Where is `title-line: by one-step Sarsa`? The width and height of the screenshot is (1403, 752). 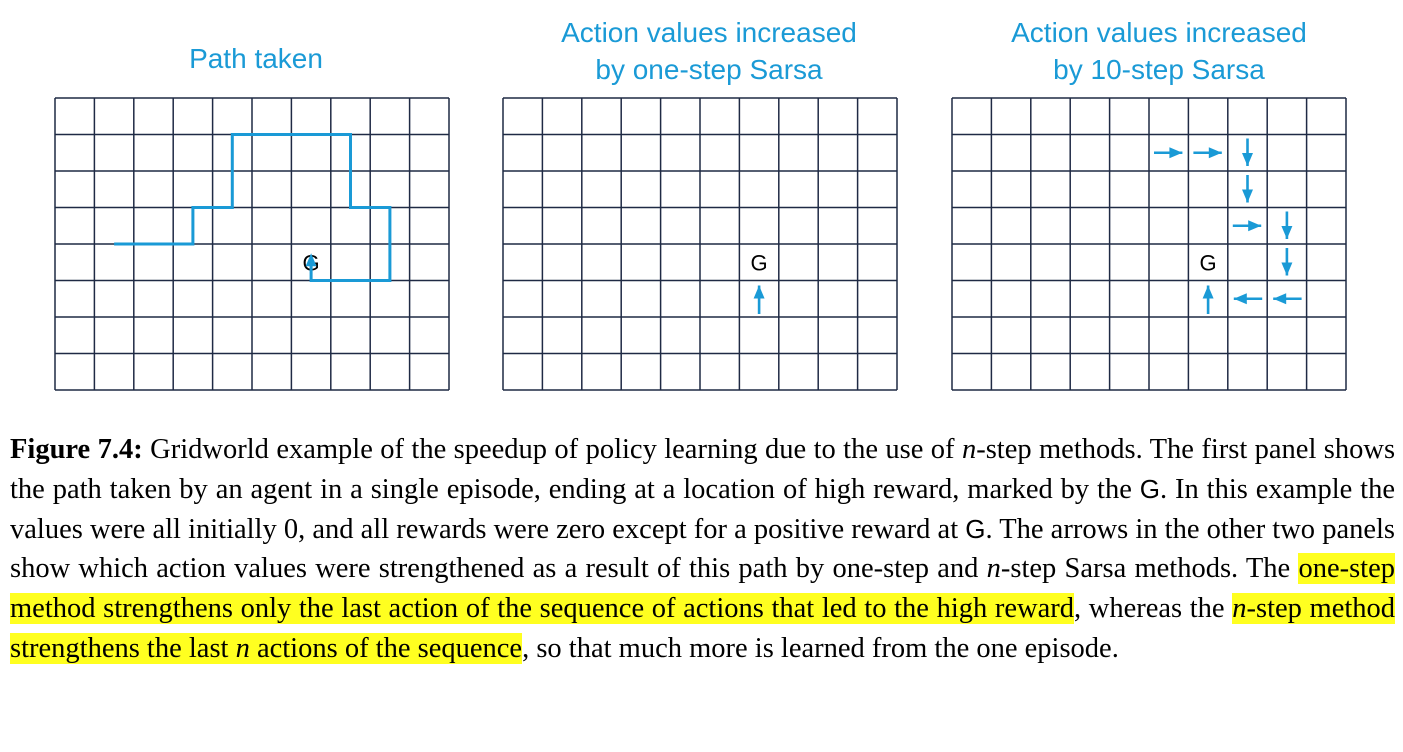 title-line: by one-step Sarsa is located at coordinates (709, 69).